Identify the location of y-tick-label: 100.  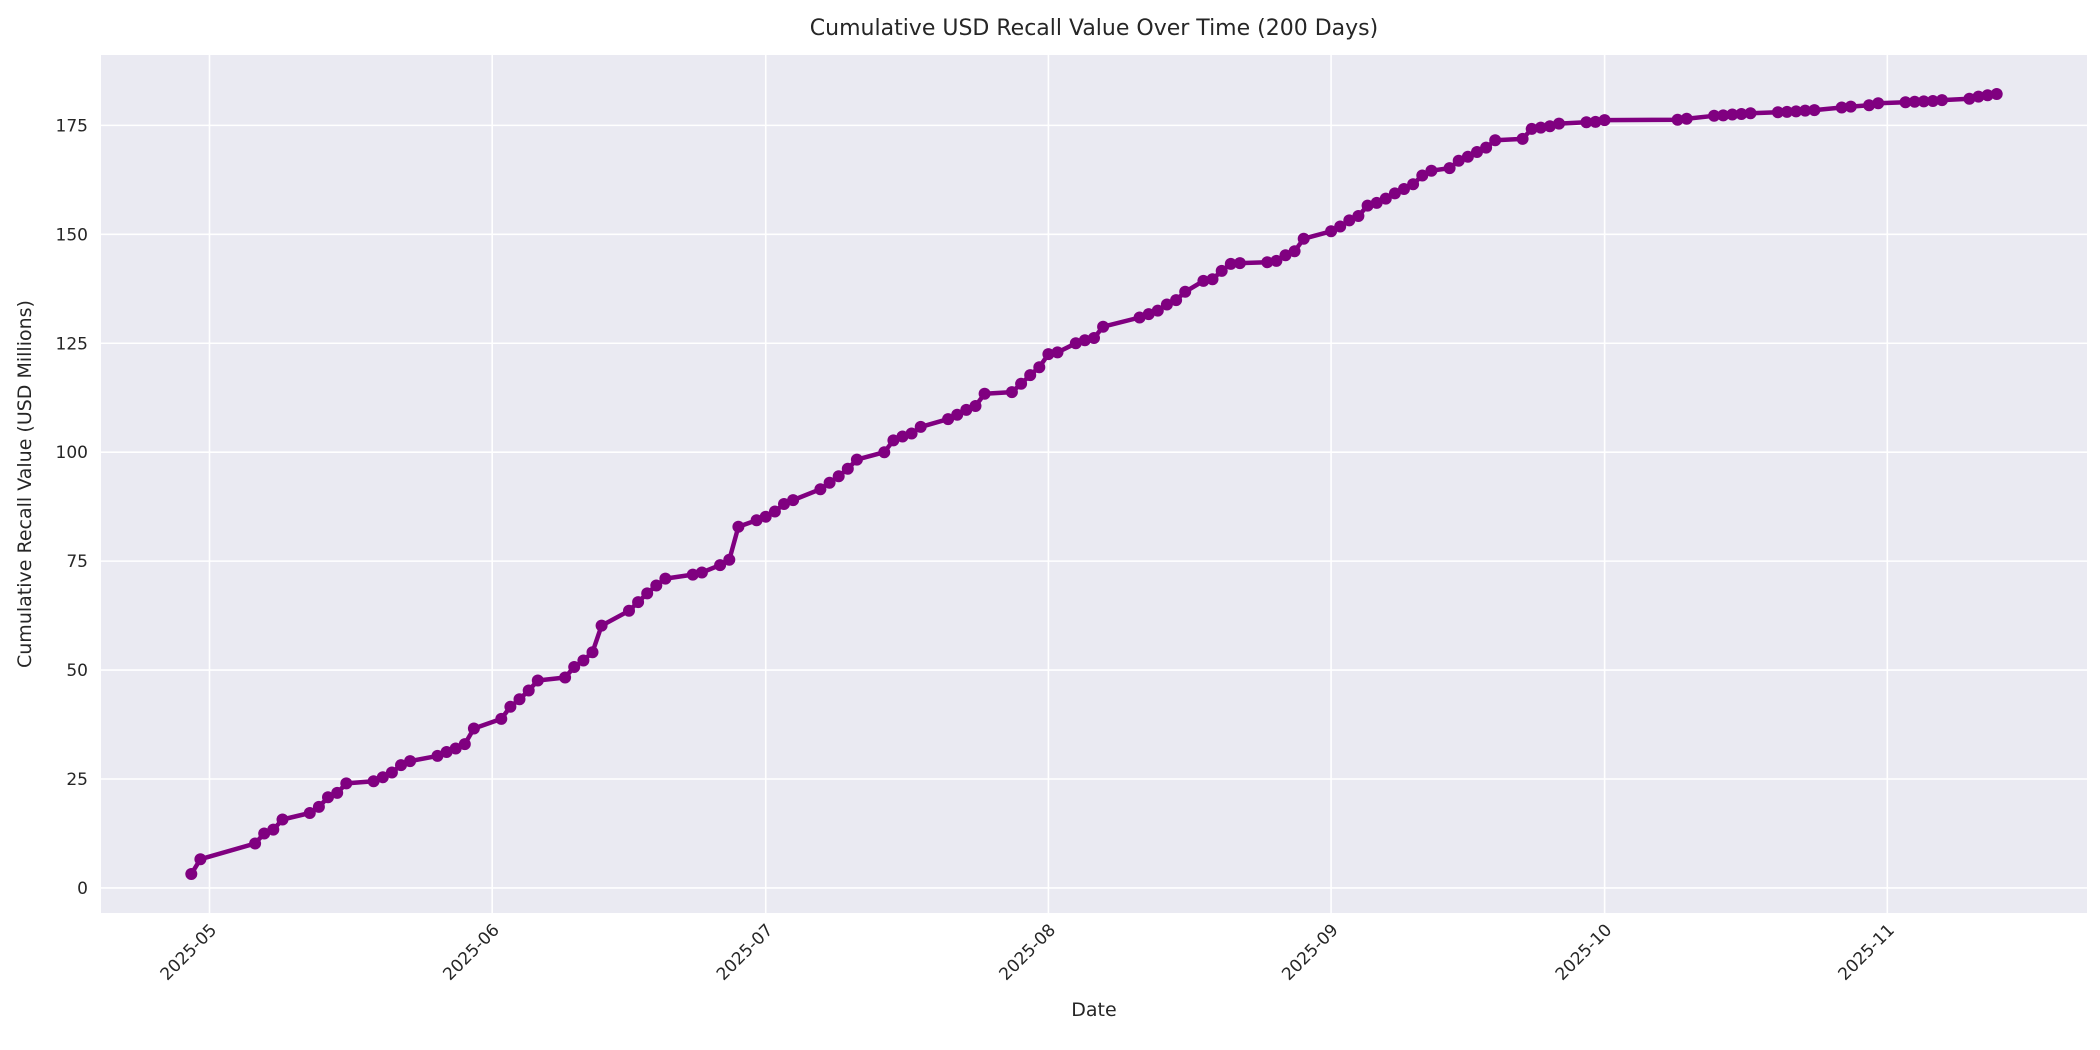
(72, 453).